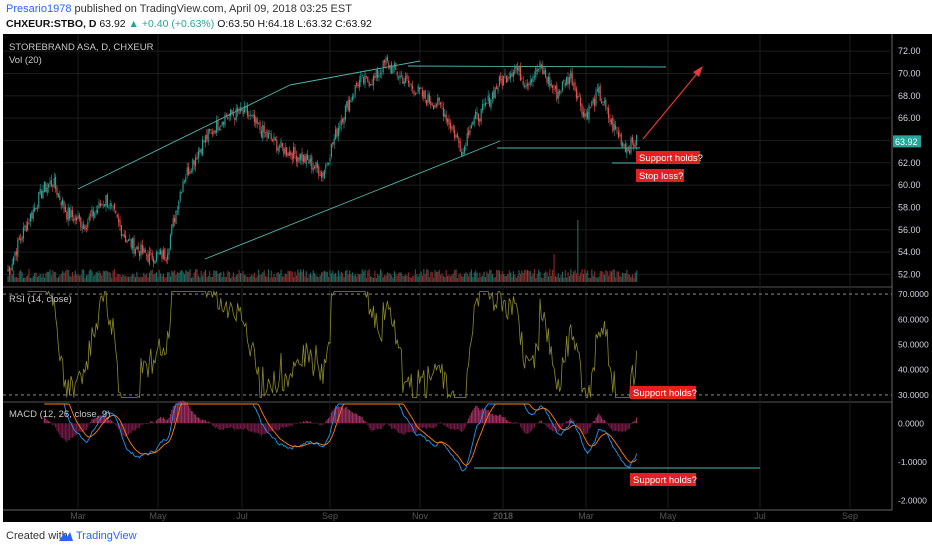  What do you see at coordinates (39, 9) in the screenshot?
I see `publisher-link: Presario1978` at bounding box center [39, 9].